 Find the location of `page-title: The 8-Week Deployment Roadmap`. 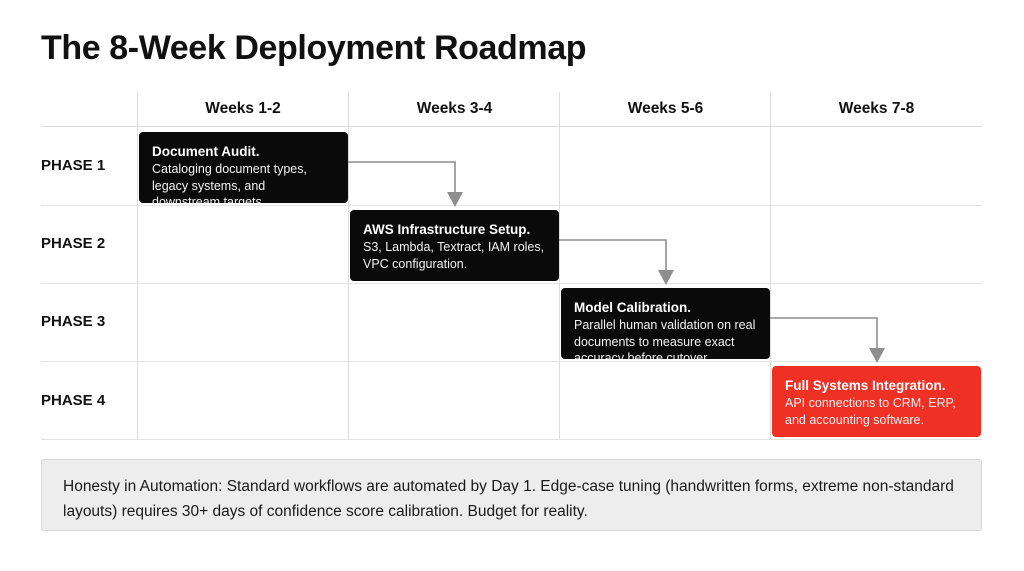

page-title: The 8-Week Deployment Roadmap is located at coordinates (314, 48).